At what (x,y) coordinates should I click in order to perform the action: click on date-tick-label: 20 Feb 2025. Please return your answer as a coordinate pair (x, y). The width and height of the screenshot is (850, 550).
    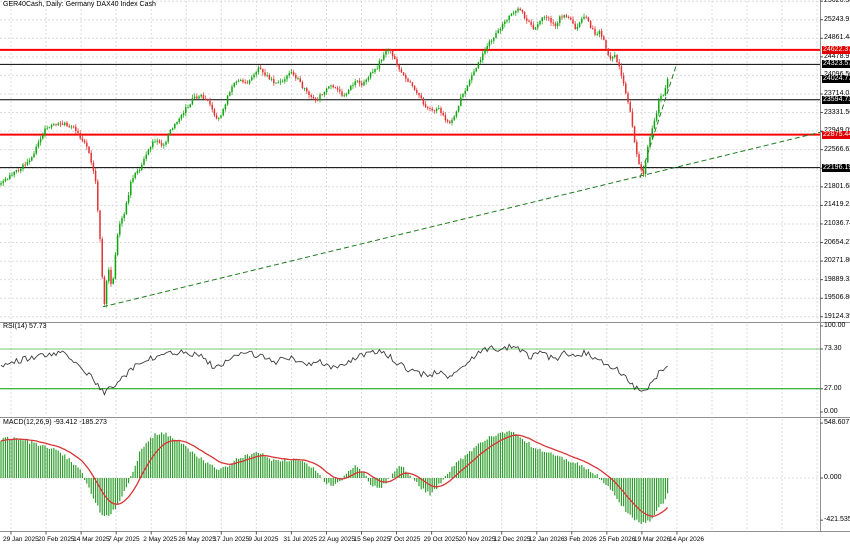
    Looking at the image, I should click on (56, 539).